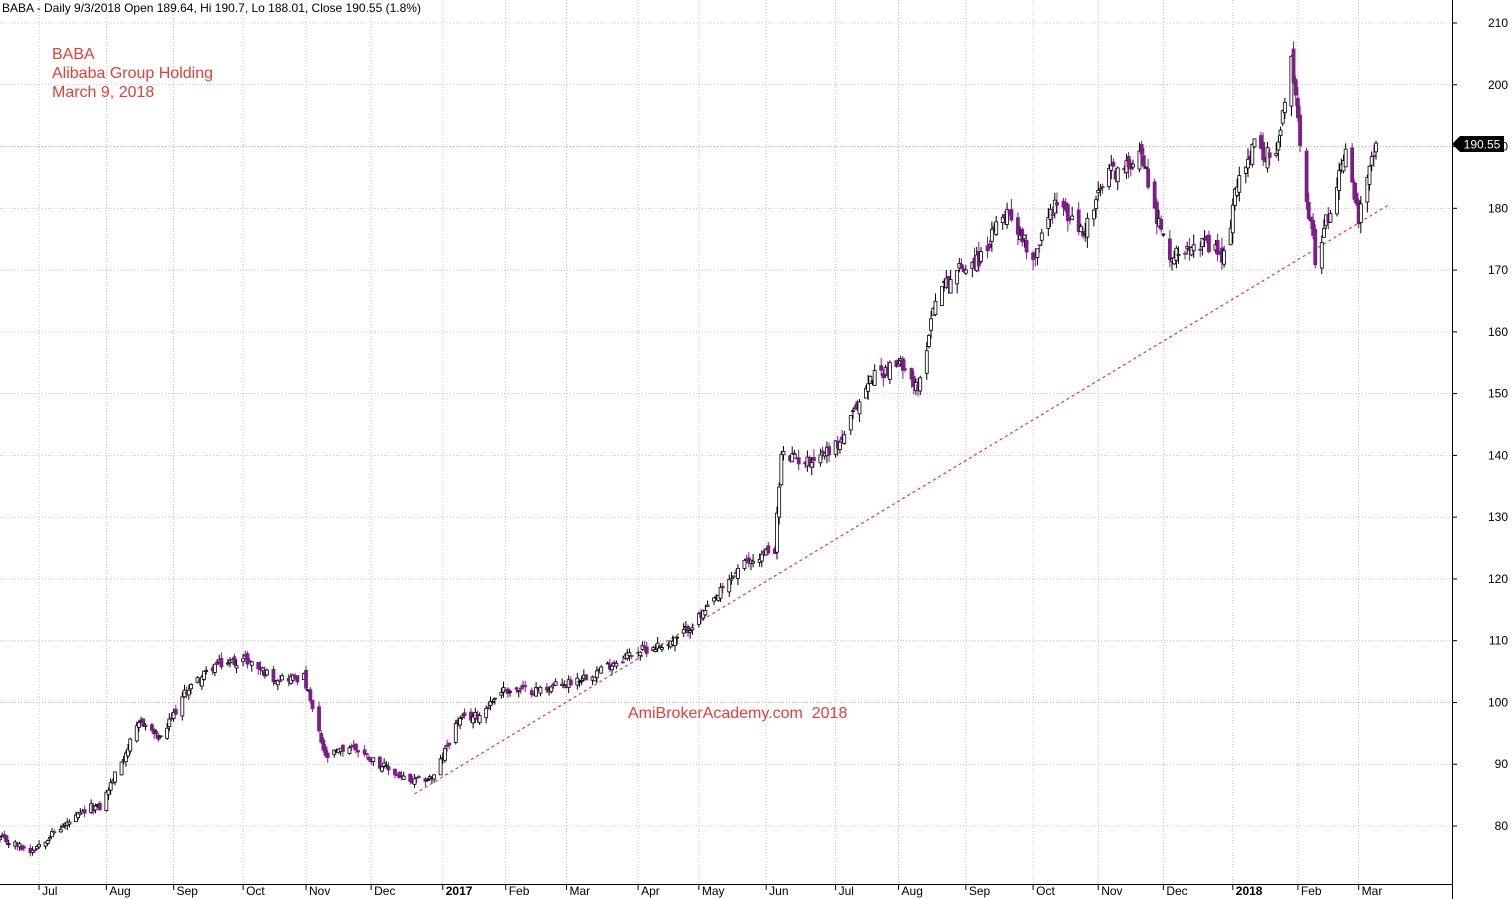 The width and height of the screenshot is (1512, 899). Describe the element at coordinates (73, 54) in the screenshot. I see `title-symbol: BABA` at that location.